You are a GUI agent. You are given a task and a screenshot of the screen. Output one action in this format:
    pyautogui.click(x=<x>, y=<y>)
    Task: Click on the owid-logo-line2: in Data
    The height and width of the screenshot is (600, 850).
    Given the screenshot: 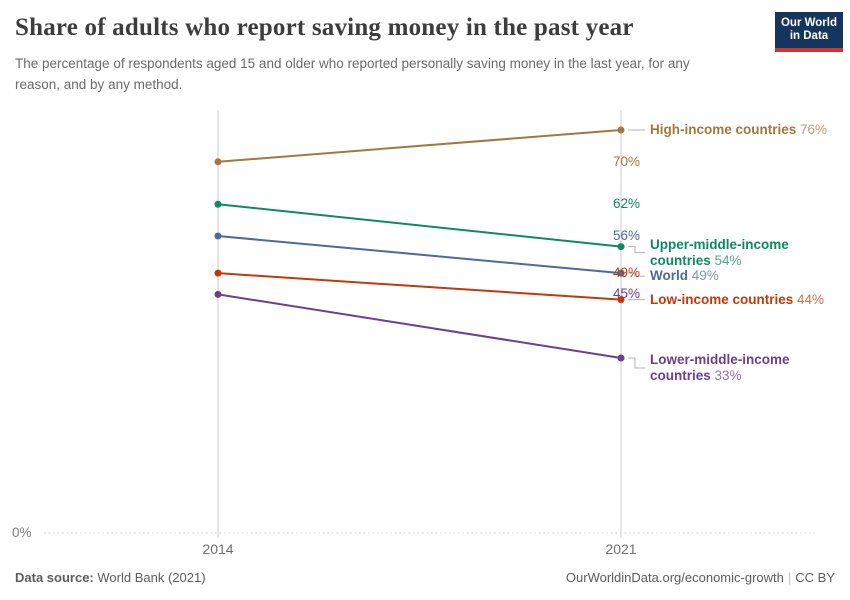 What is the action you would take?
    pyautogui.click(x=809, y=36)
    